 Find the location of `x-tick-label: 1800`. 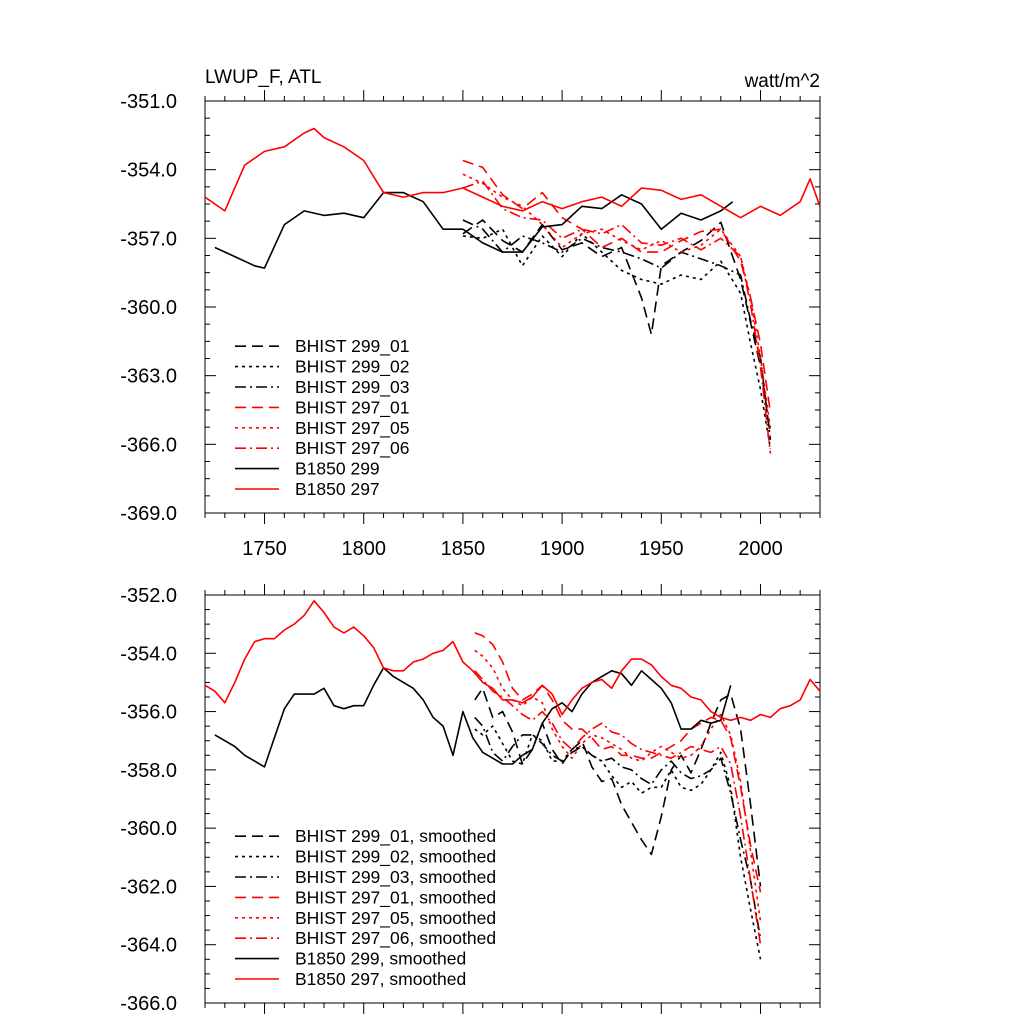

x-tick-label: 1800 is located at coordinates (363, 549).